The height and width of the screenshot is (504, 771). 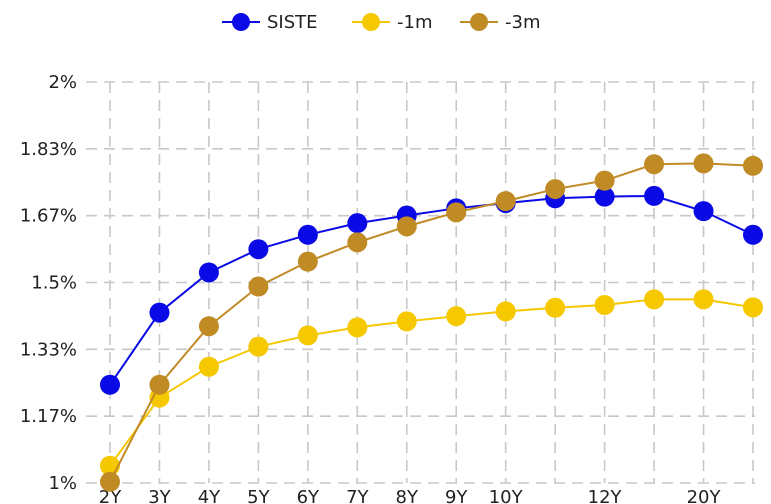 What do you see at coordinates (357, 495) in the screenshot?
I see `x-tick-label: 7Y` at bounding box center [357, 495].